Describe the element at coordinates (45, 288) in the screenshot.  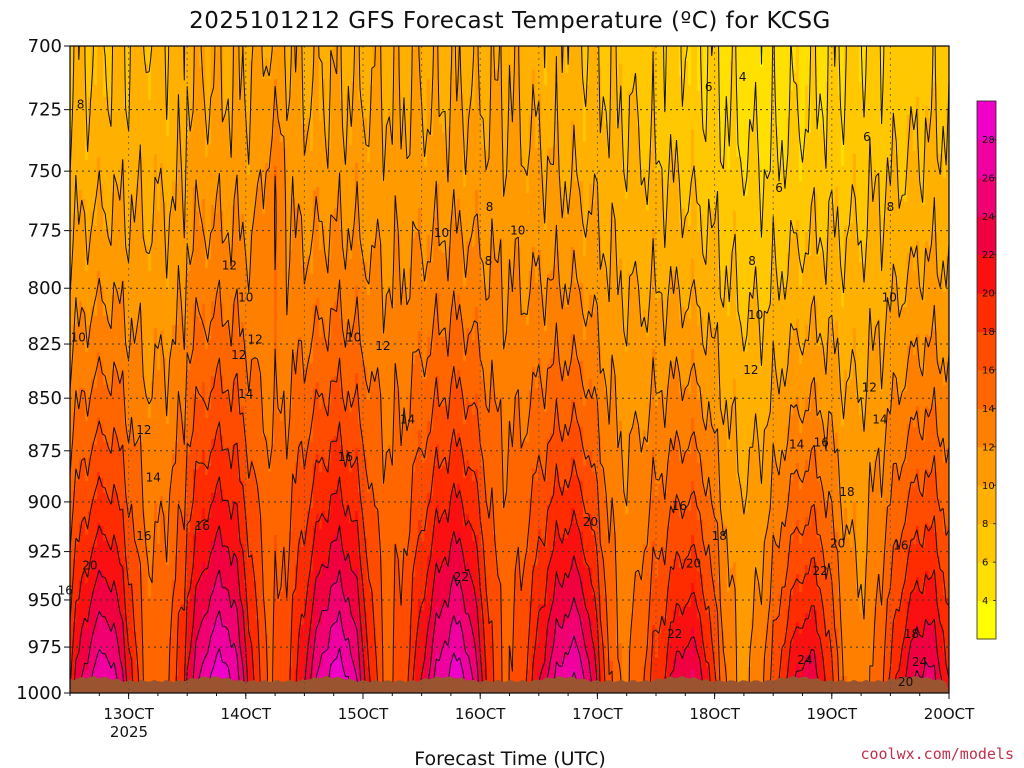
I see `y-tick-label: 800` at that location.